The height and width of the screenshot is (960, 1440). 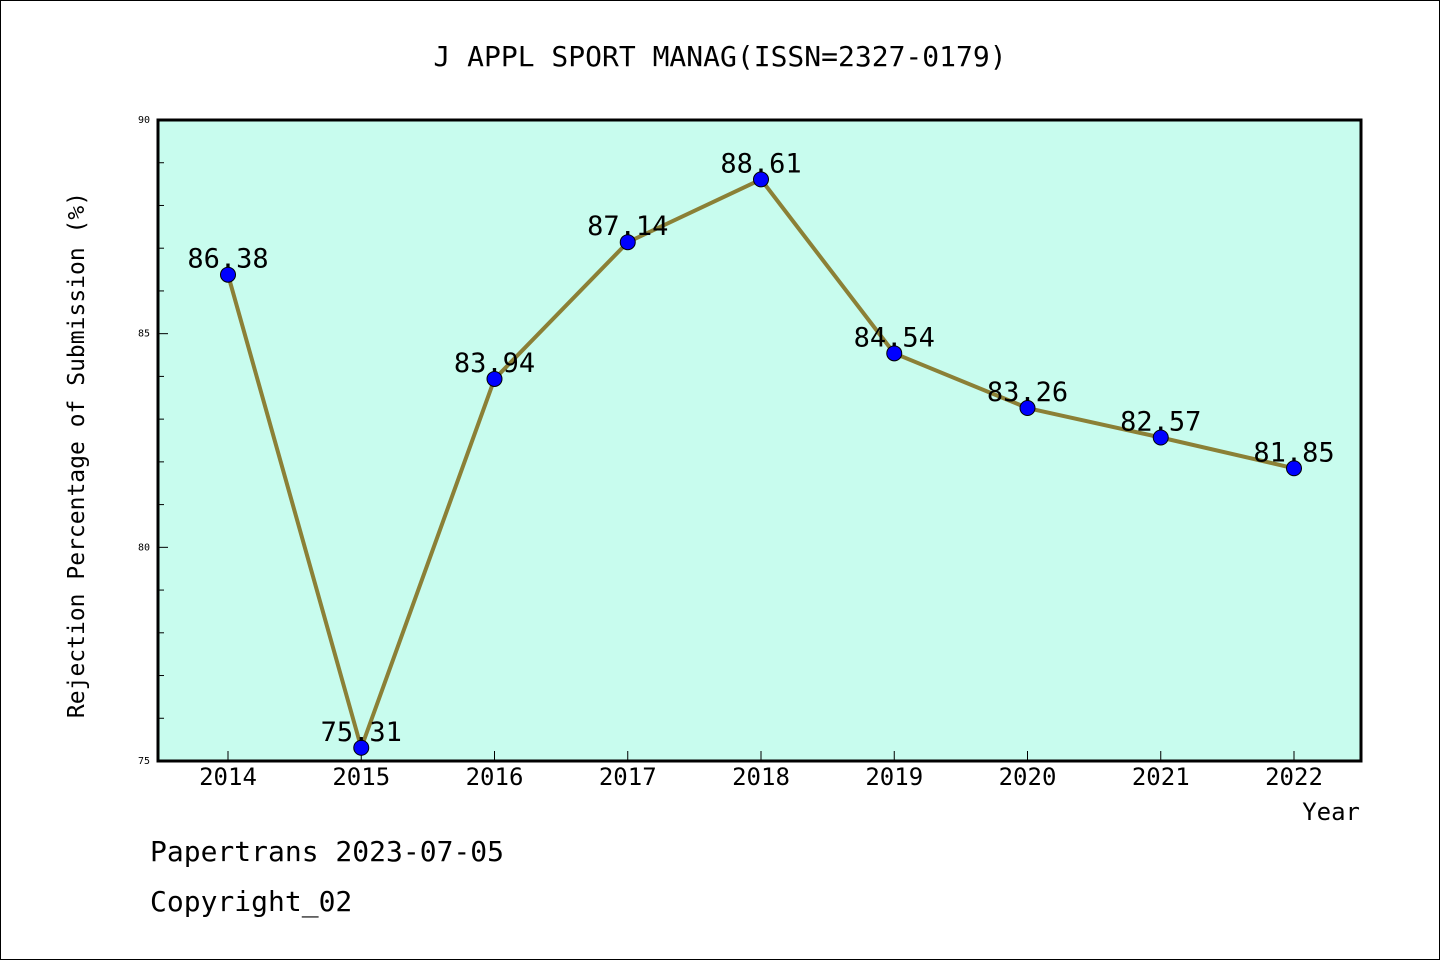 What do you see at coordinates (1161, 777) in the screenshot?
I see `x-tick-label: 2021` at bounding box center [1161, 777].